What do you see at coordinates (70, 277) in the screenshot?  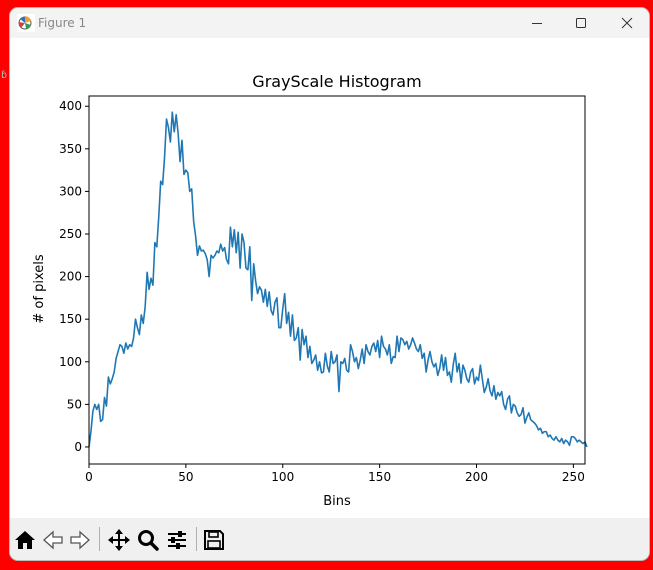 I see `y-tick-label: 200` at bounding box center [70, 277].